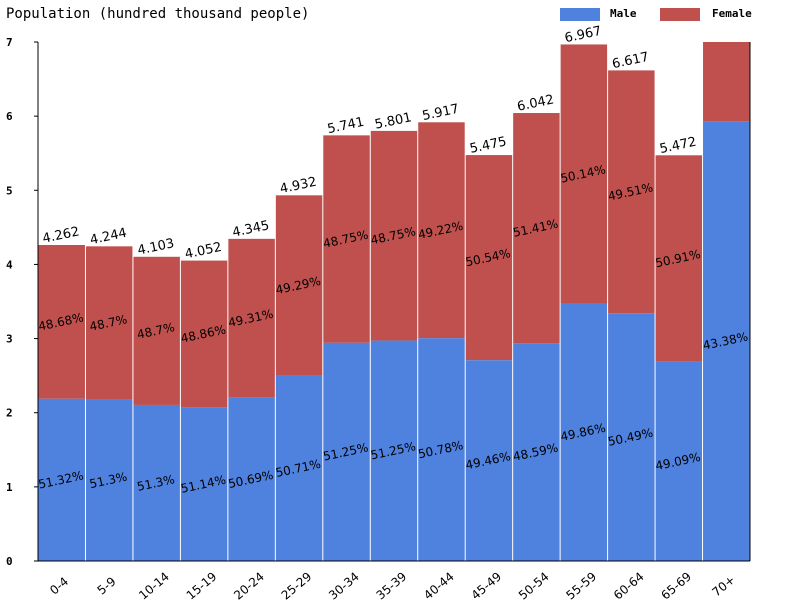 This screenshot has width=800, height=600. I want to click on total-label-40-44: 5.917, so click(441, 113).